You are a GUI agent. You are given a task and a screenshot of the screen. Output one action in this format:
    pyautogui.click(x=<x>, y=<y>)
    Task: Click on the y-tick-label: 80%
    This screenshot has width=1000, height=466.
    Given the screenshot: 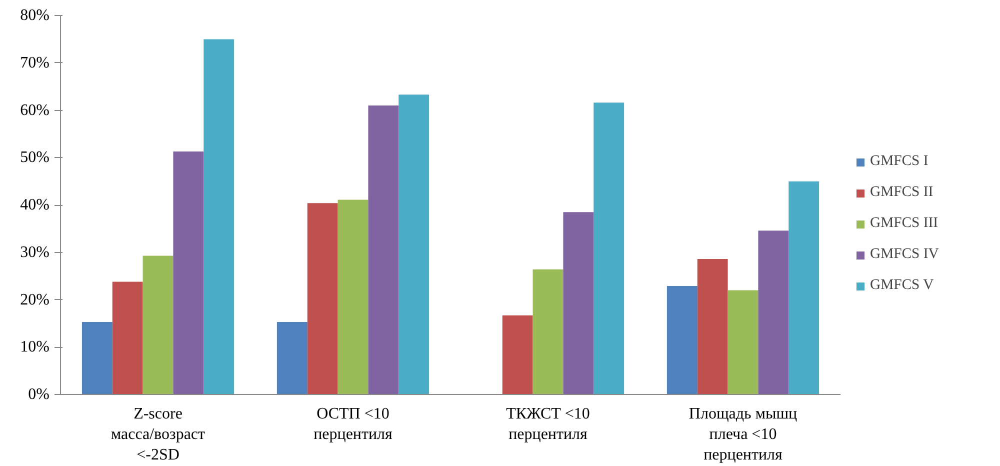 What is the action you would take?
    pyautogui.click(x=35, y=15)
    